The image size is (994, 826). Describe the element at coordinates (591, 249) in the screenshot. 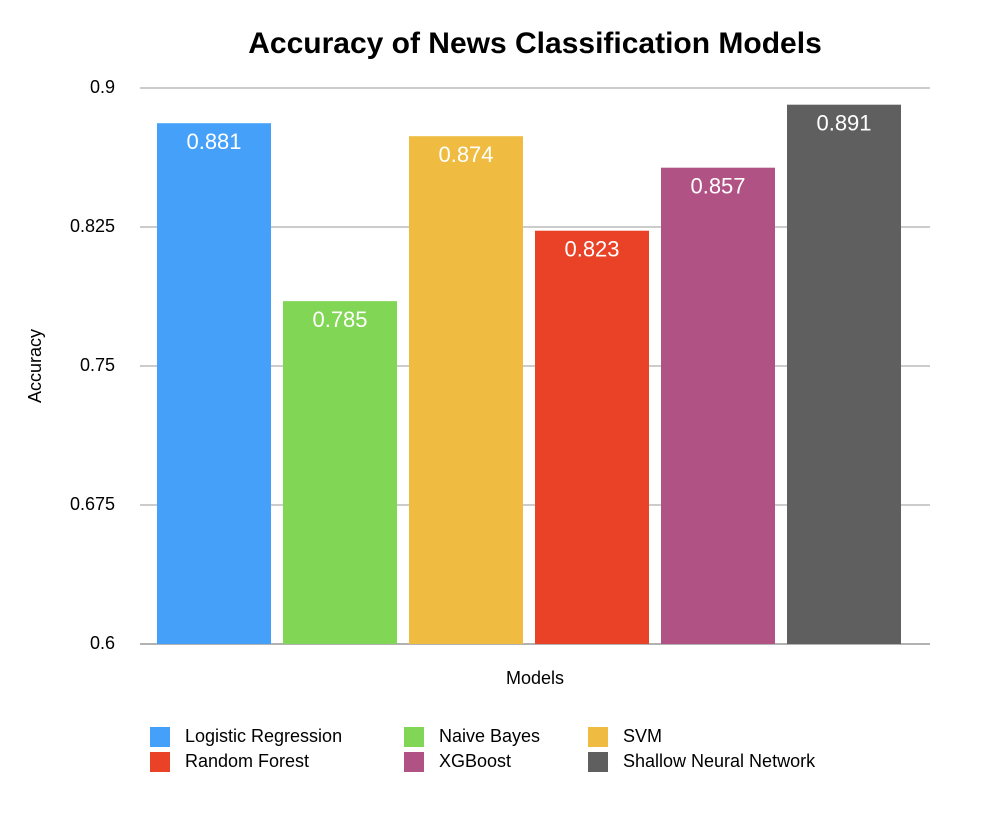

I see `data-label: 0.823` at that location.